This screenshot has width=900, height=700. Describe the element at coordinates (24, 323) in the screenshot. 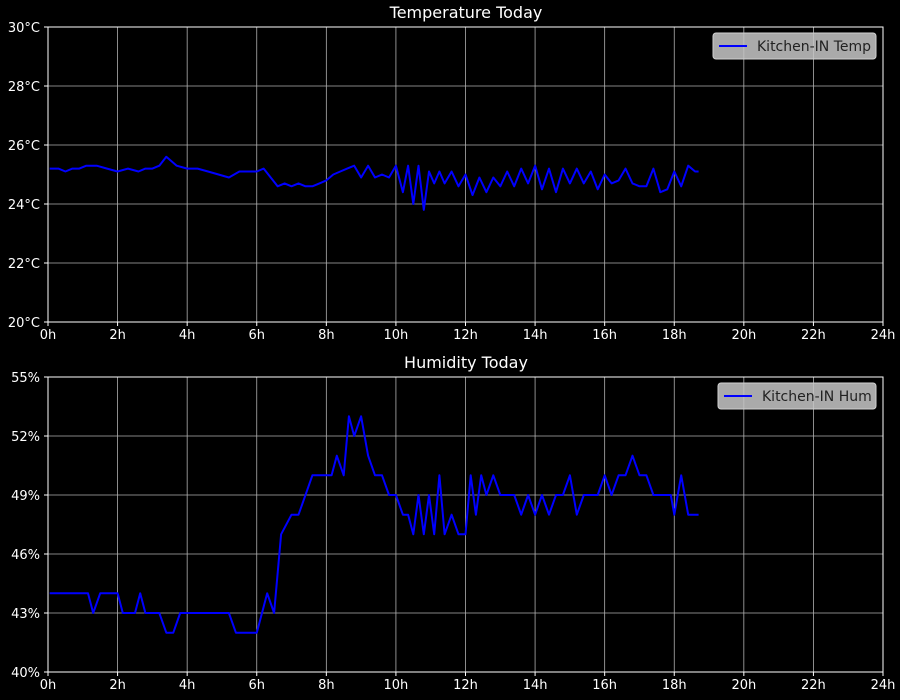

I see `y-tick-label: 20°C` at that location.